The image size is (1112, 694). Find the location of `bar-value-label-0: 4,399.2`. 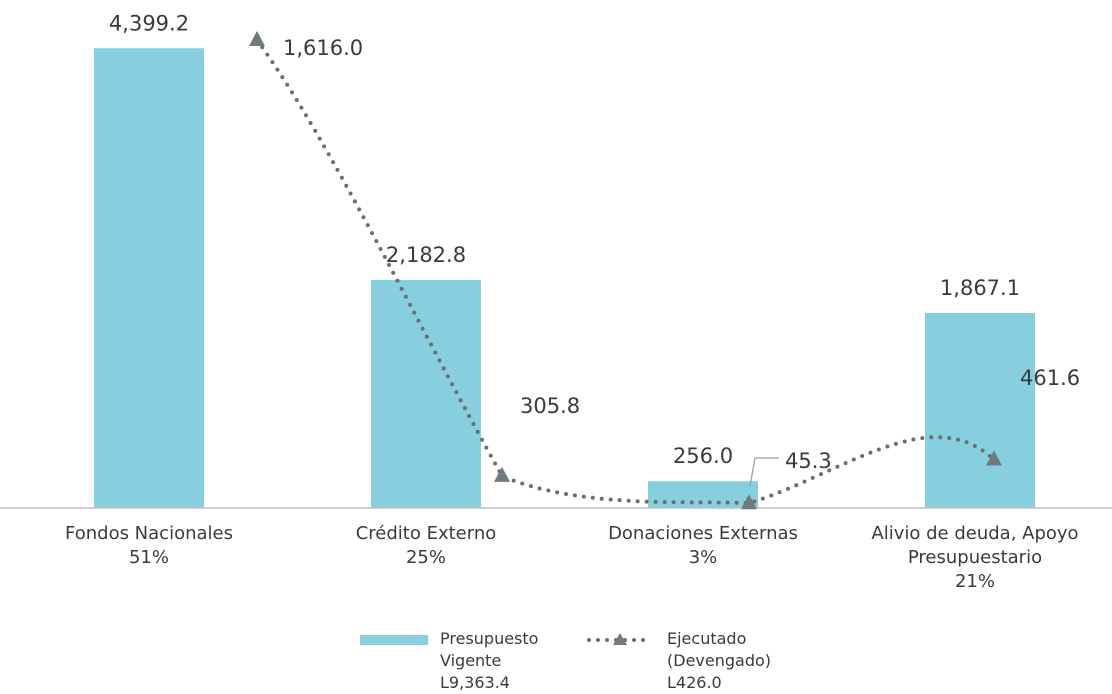

bar-value-label-0: 4,399.2 is located at coordinates (149, 23).